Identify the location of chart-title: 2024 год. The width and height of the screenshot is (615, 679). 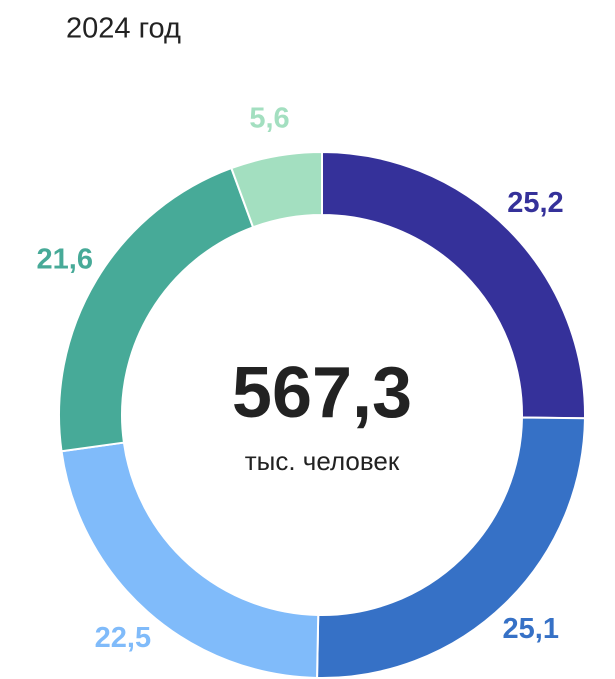
(123, 29).